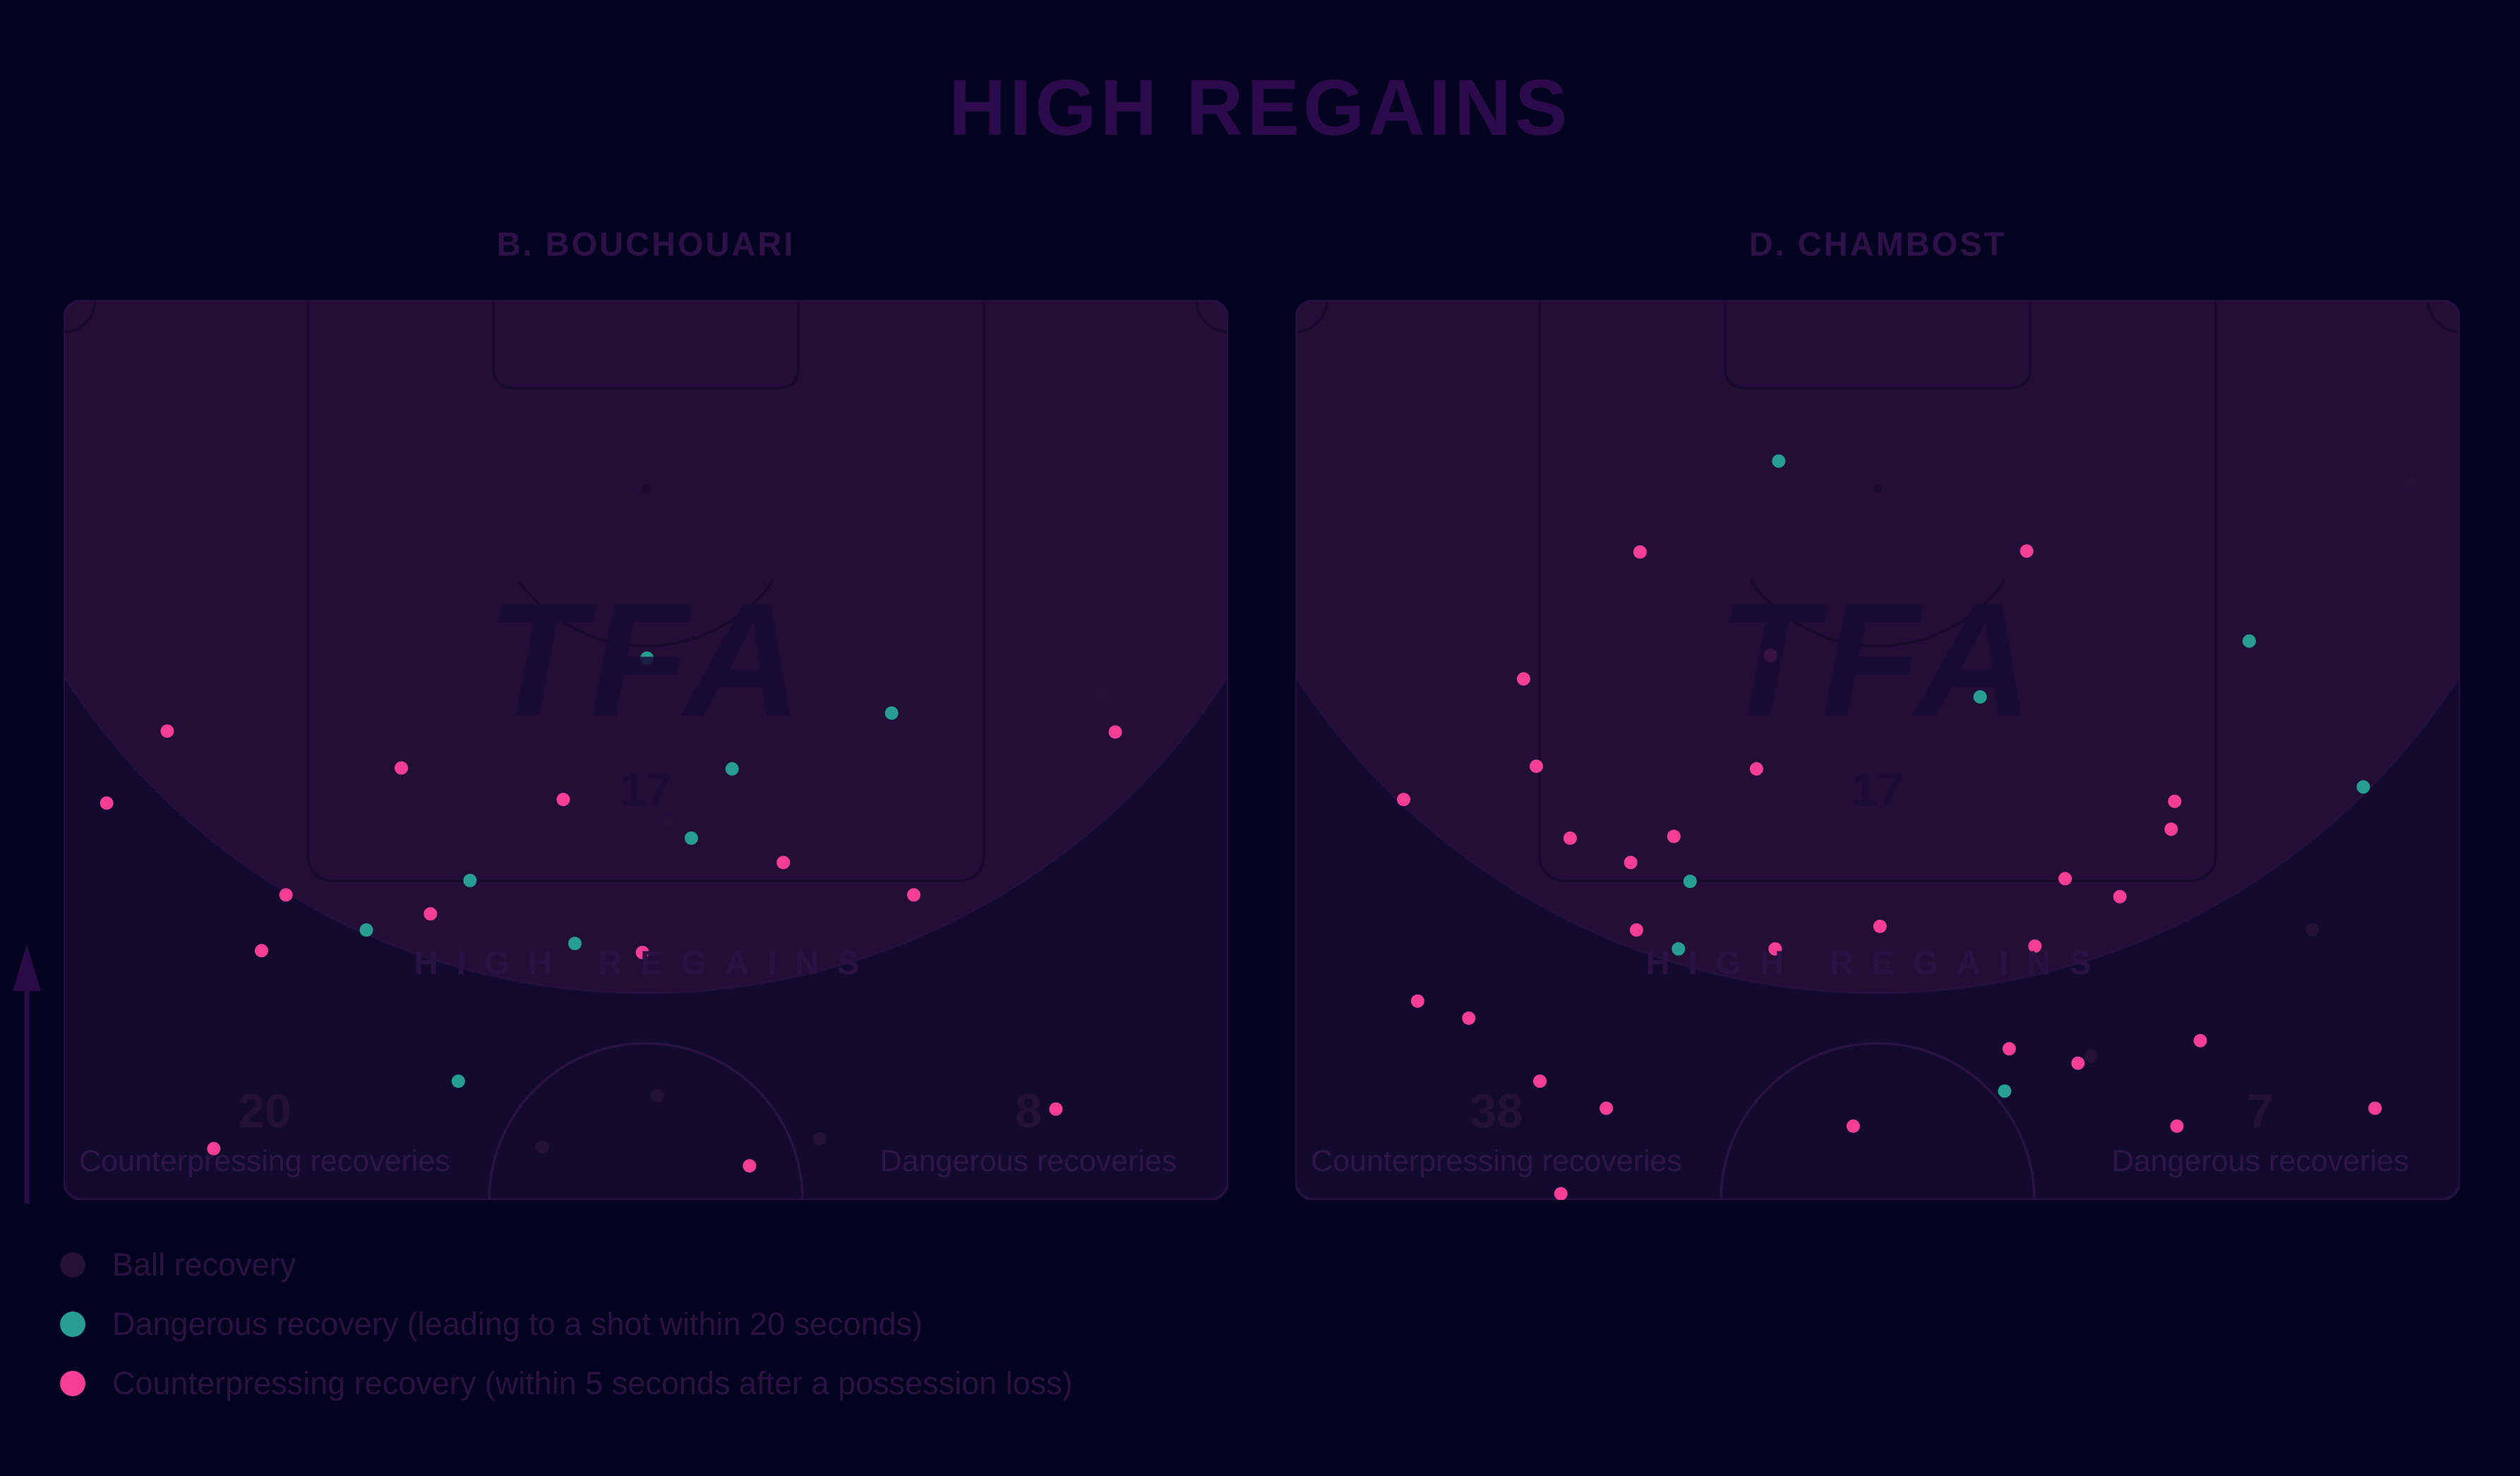 The width and height of the screenshot is (2520, 1476). Describe the element at coordinates (204, 1265) in the screenshot. I see `legend-label: Ball recovery` at that location.